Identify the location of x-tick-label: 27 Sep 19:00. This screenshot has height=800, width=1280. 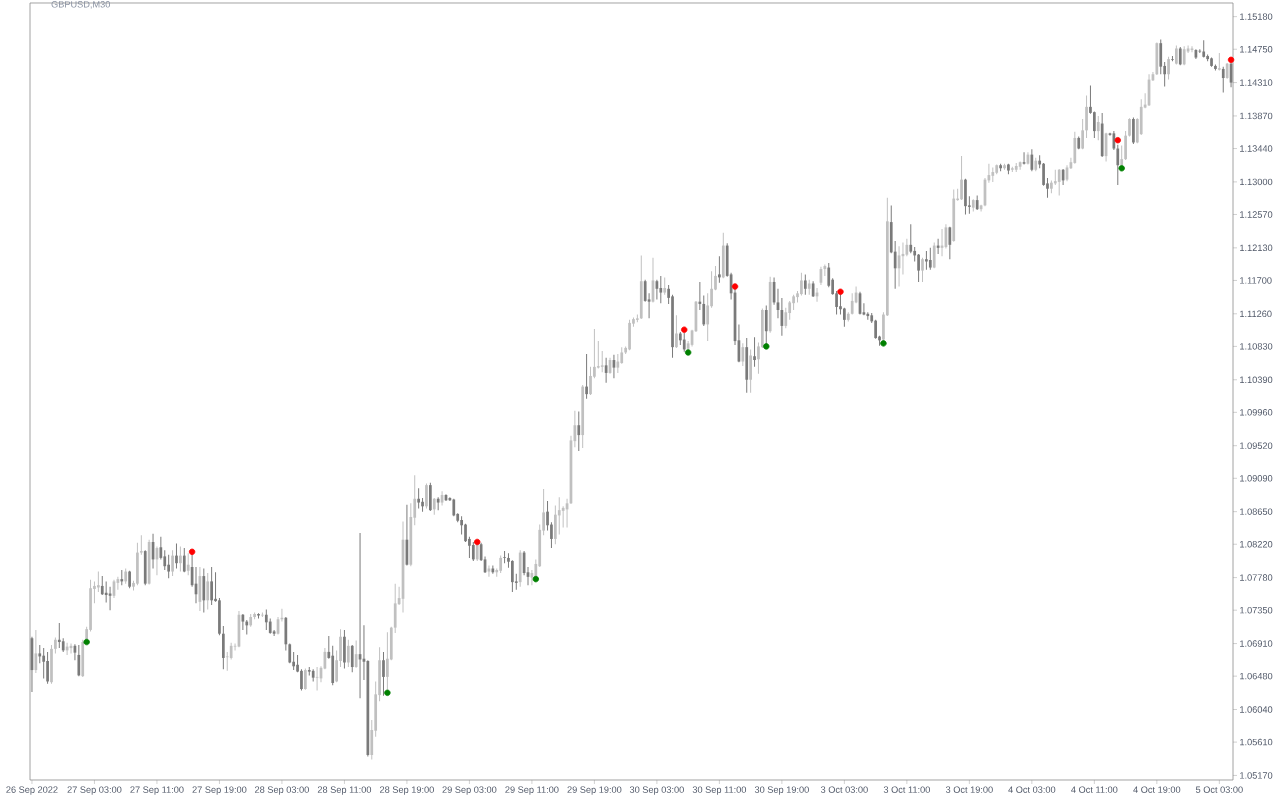
(219, 790).